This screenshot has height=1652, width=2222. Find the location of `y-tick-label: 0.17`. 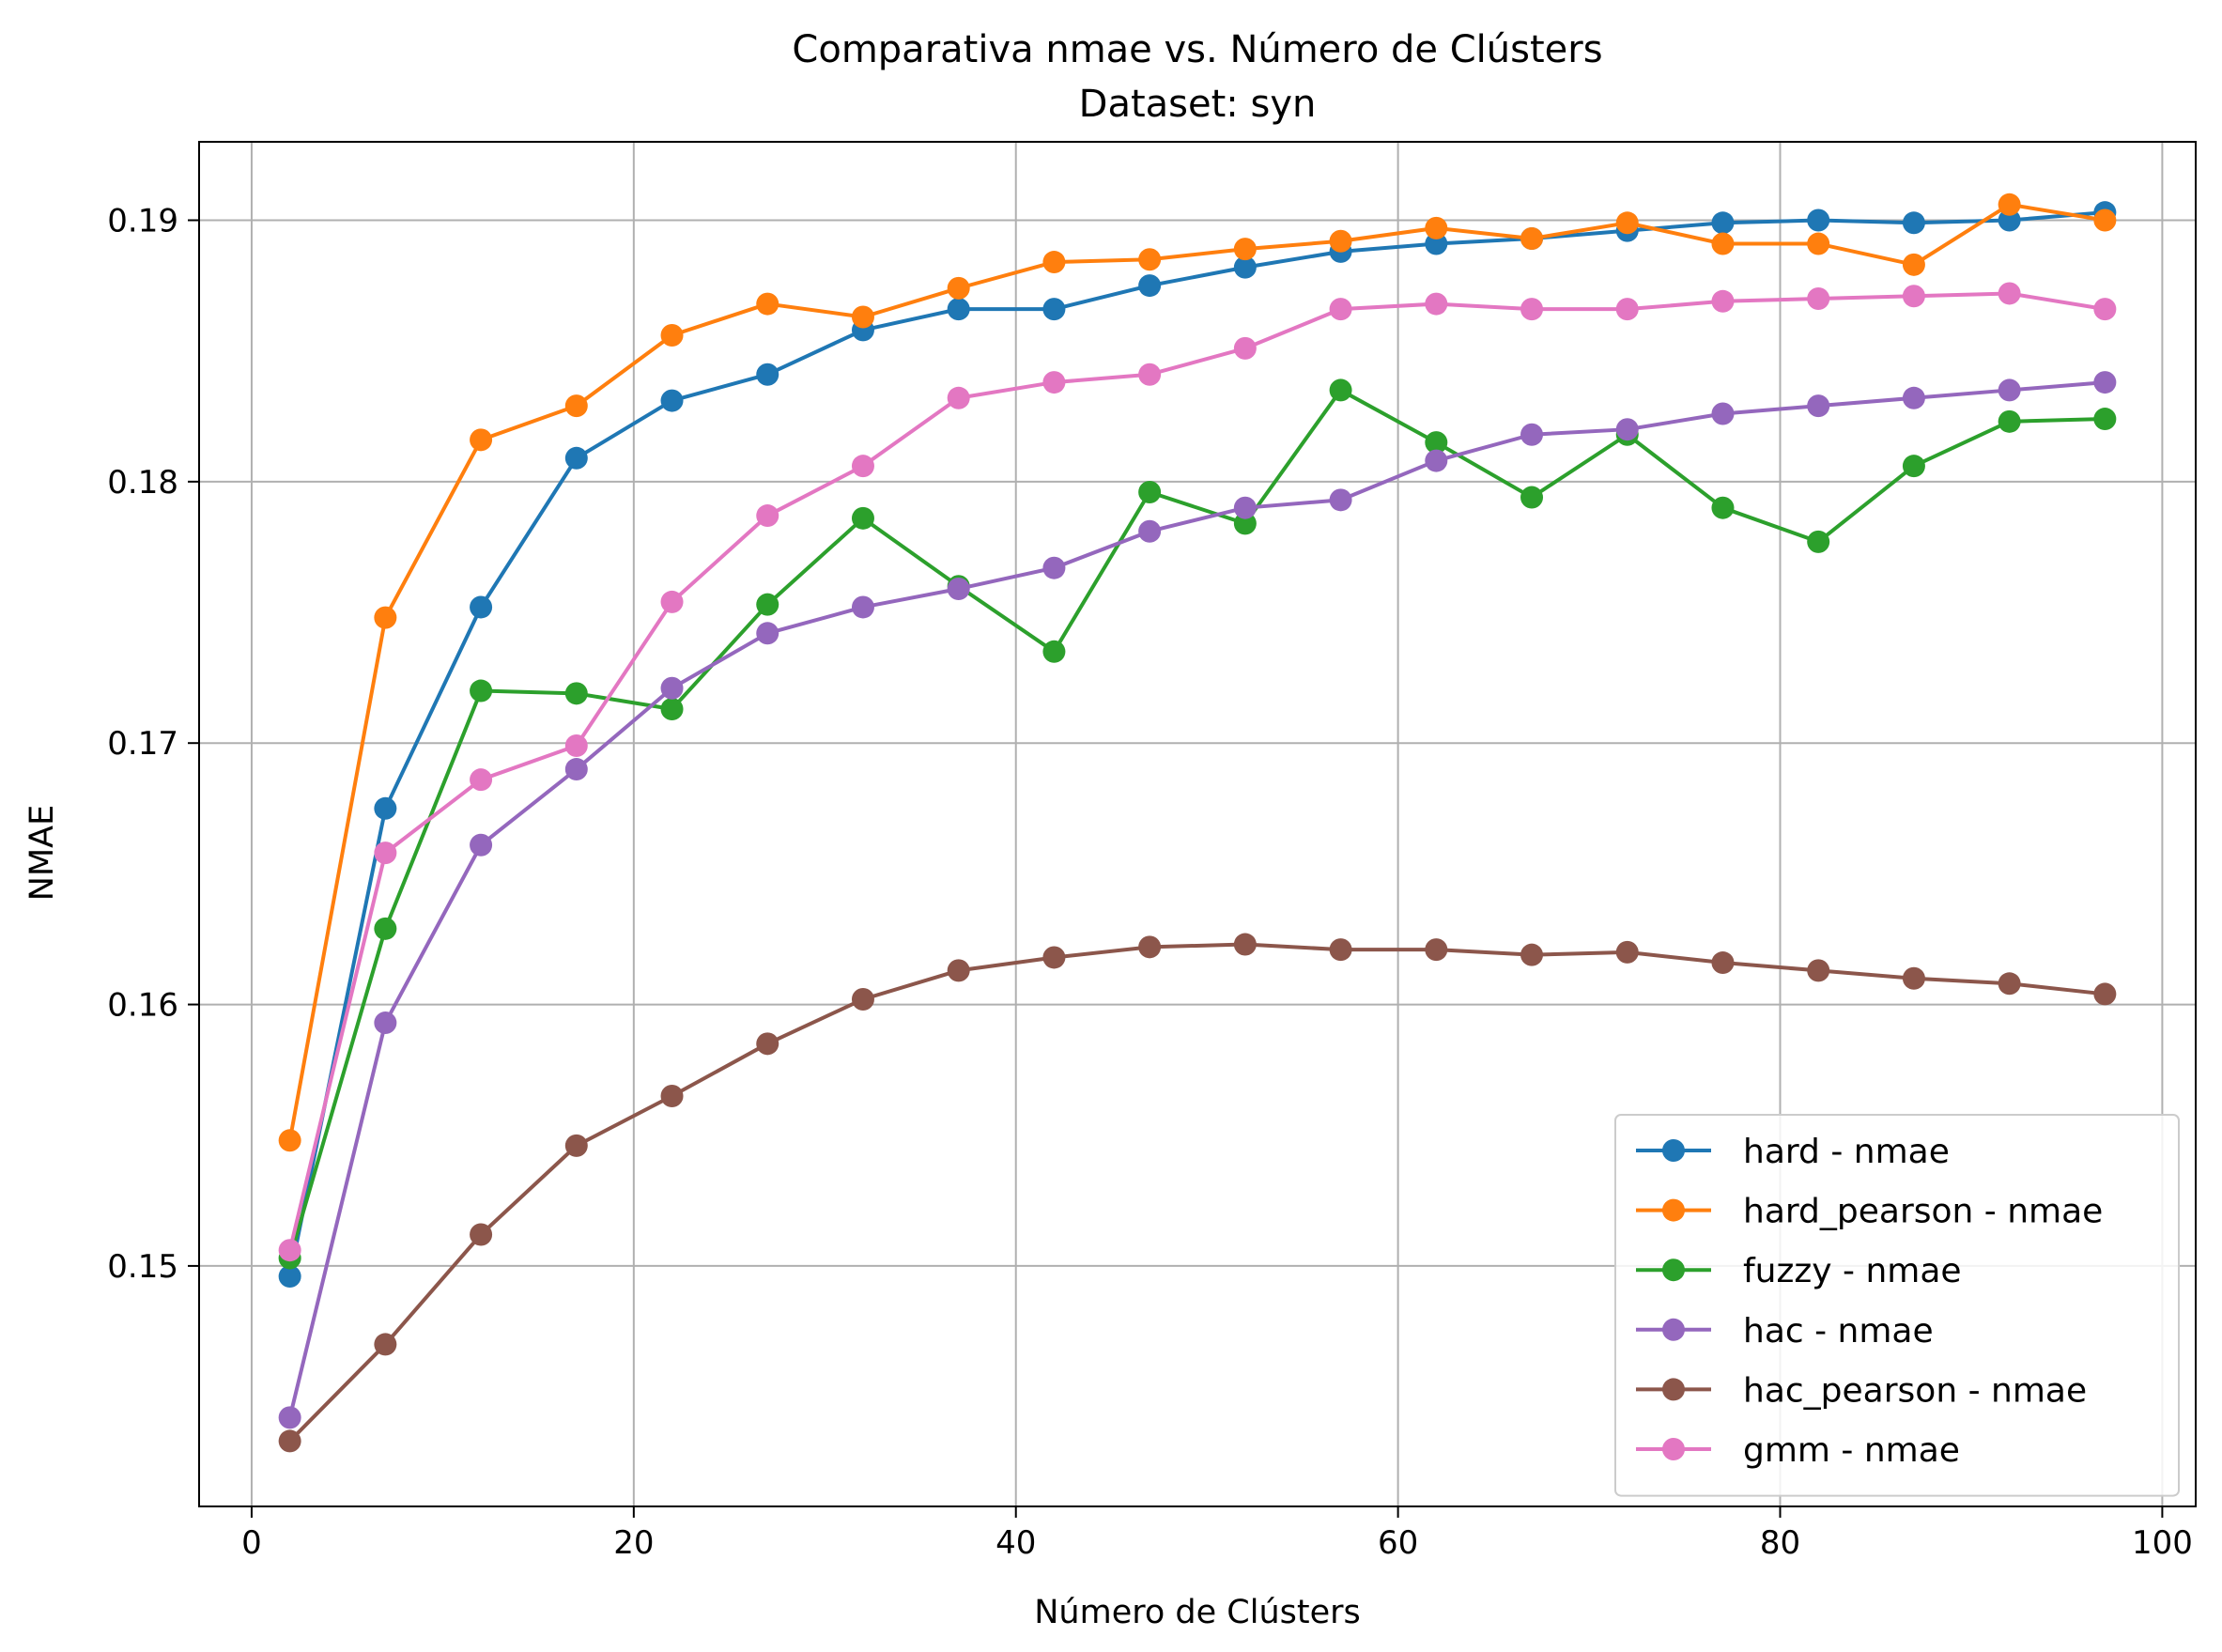

y-tick-label: 0.17 is located at coordinates (142, 744).